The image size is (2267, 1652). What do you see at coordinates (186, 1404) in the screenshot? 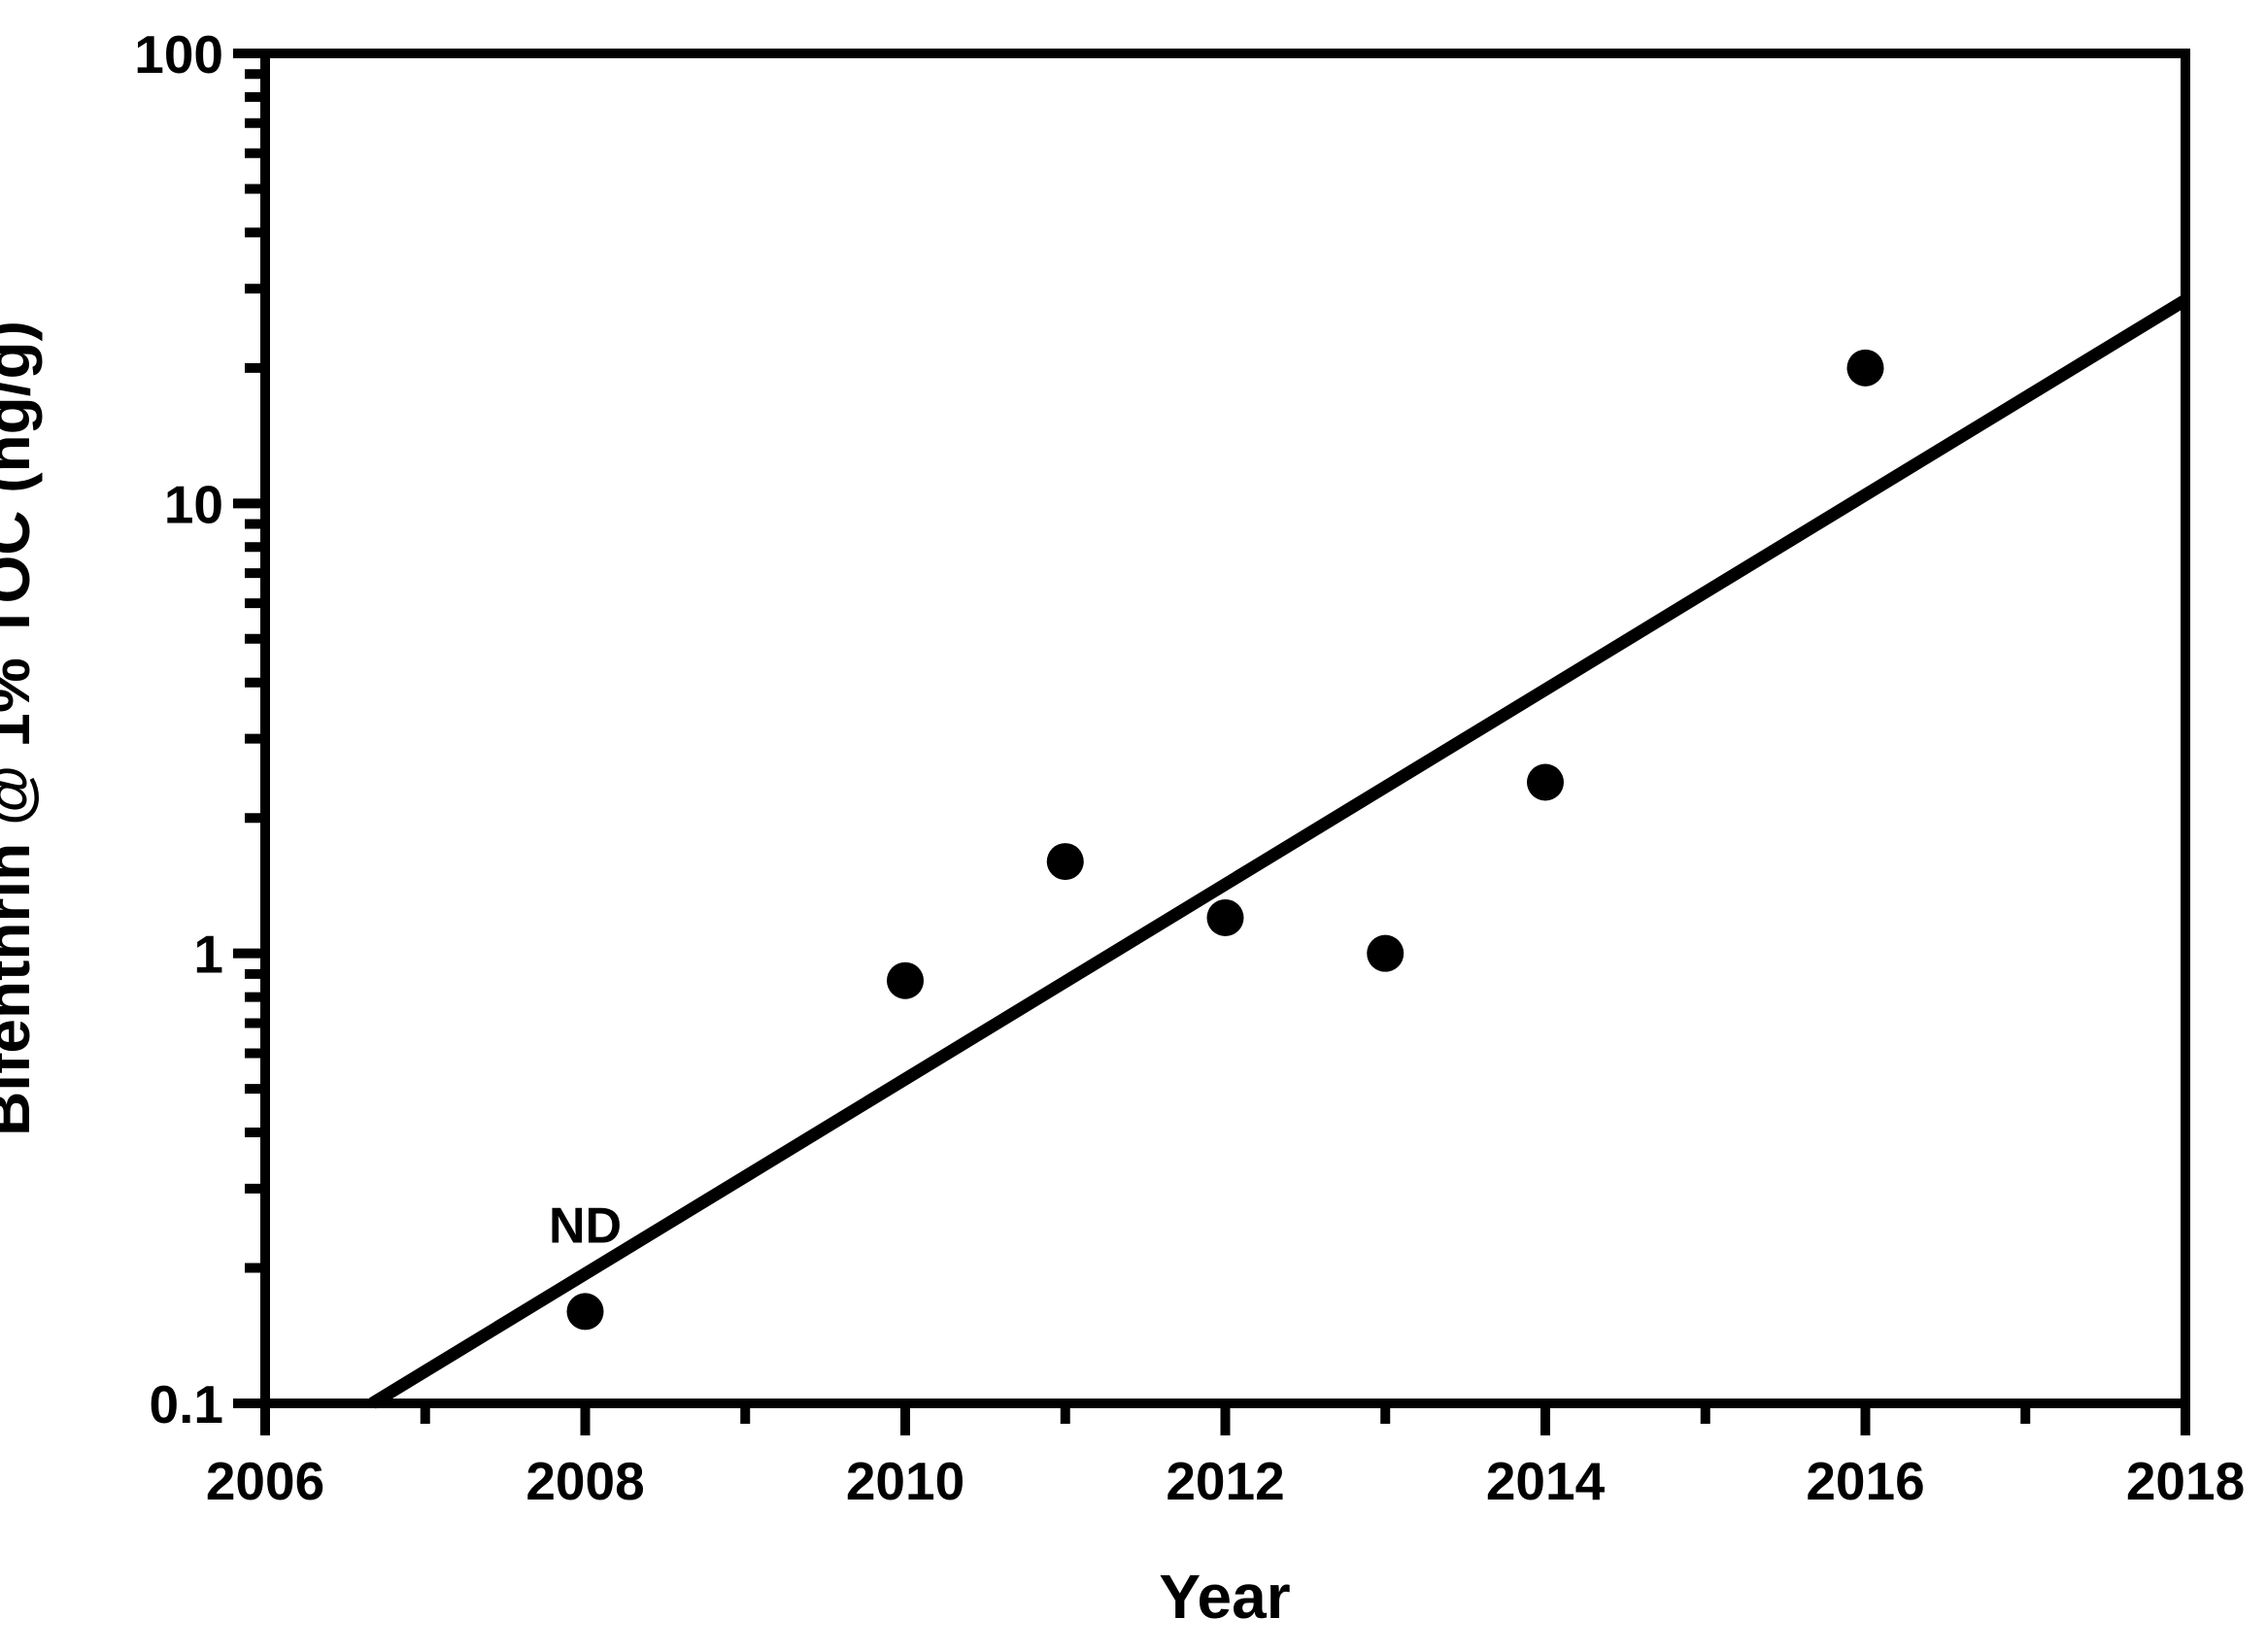
I see `y-axis-tick-label: 0.1` at bounding box center [186, 1404].